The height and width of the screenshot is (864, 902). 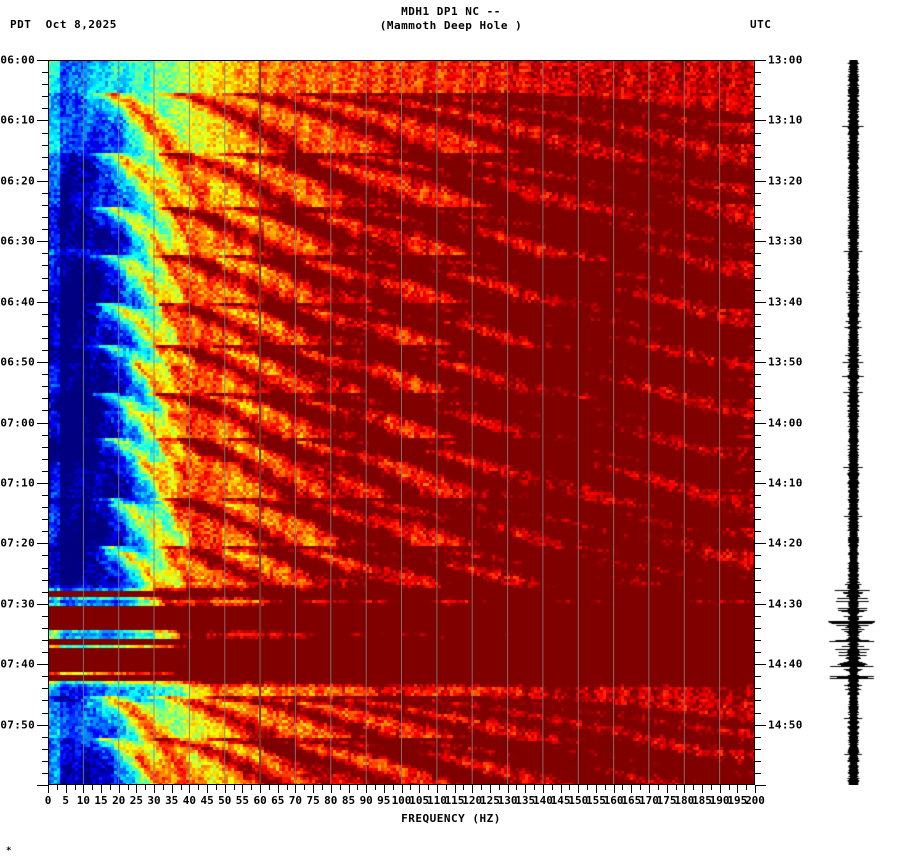 What do you see at coordinates (17, 422) in the screenshot?
I see `axis-label: 07:00` at bounding box center [17, 422].